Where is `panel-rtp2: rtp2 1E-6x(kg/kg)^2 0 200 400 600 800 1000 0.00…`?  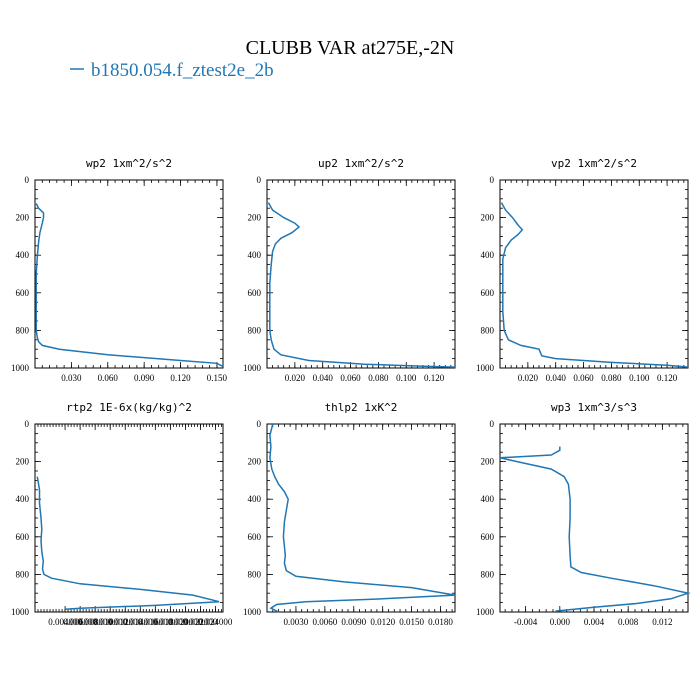
panel-rtp2: rtp2 1E-6x(kg/kg)^2 0 200 400 600 800 1000 0.00… is located at coordinates (122, 514).